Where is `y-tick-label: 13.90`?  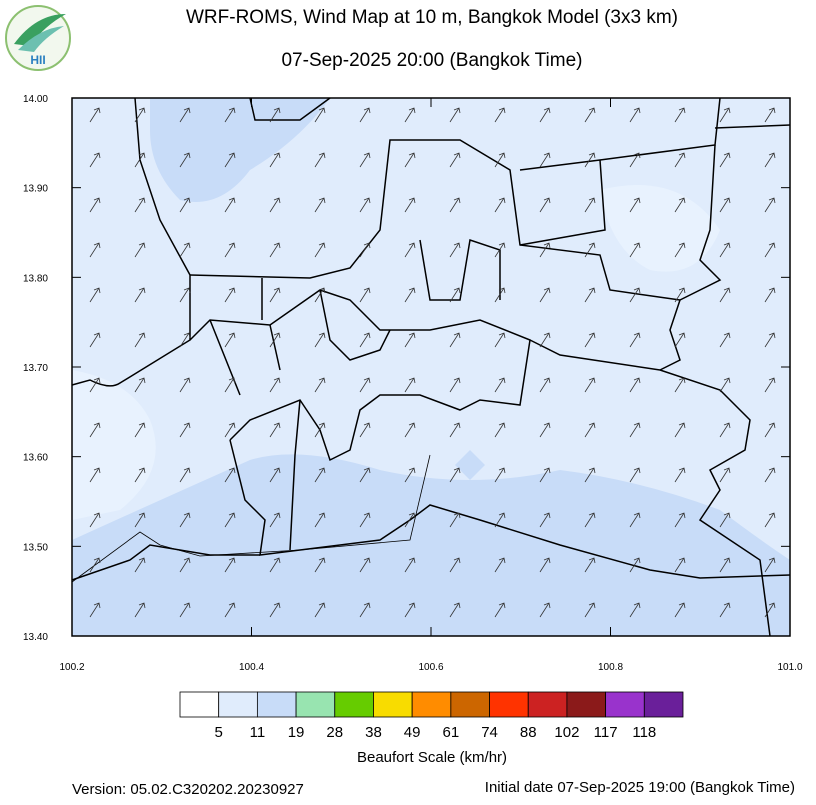
y-tick-label: 13.90 is located at coordinates (35, 189).